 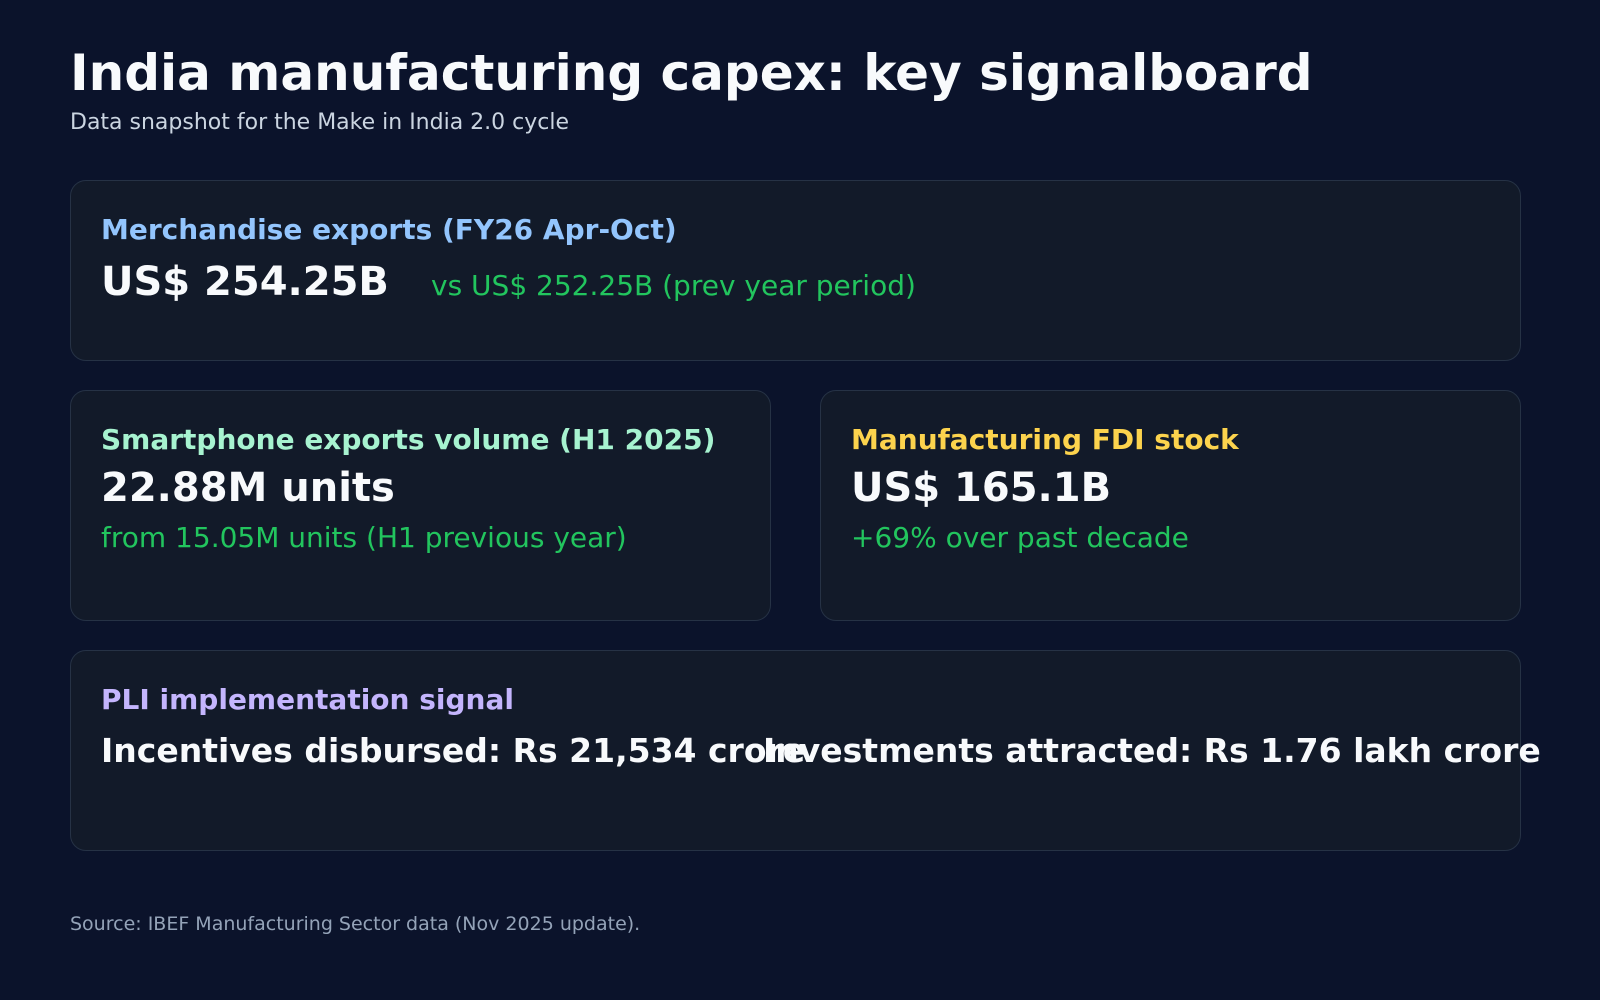 I want to click on card-value: US$ 165.1B, so click(x=981, y=488).